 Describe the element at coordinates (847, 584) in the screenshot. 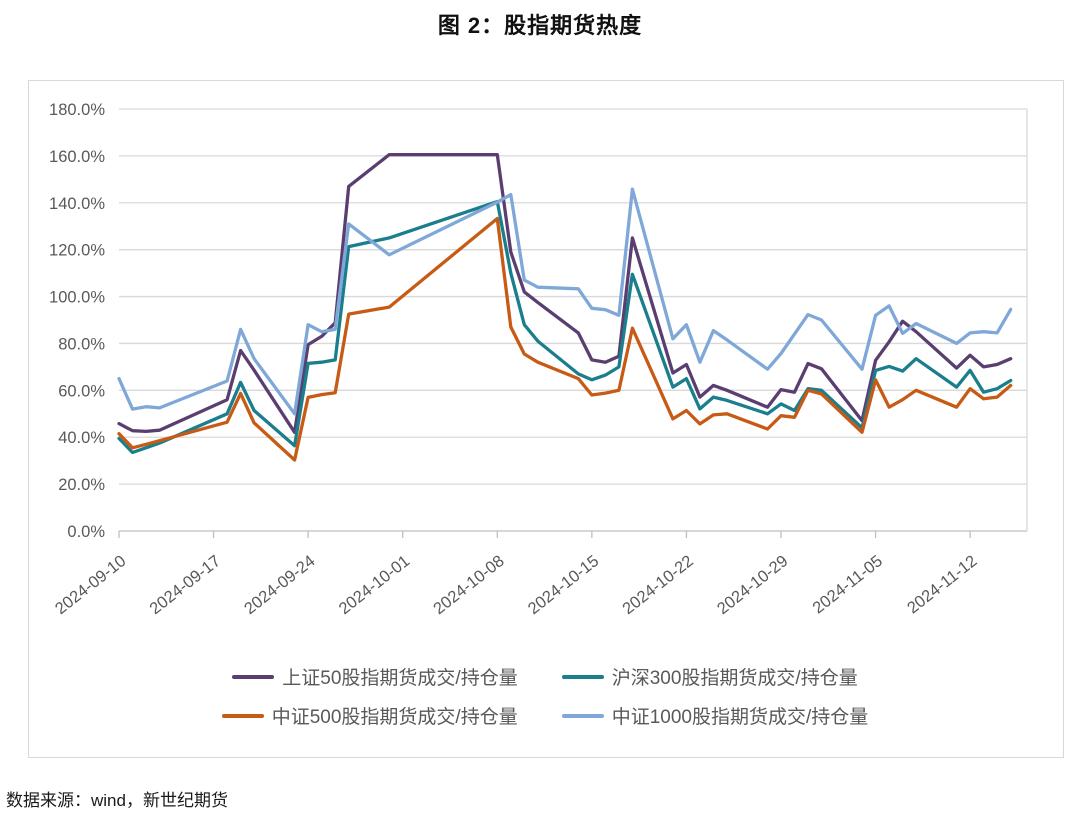

I see `x-axis-tick-label: 2024-11-05` at that location.